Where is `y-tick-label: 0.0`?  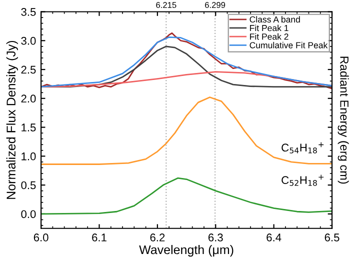
y-tick-label: 0.0 is located at coordinates (28, 214).